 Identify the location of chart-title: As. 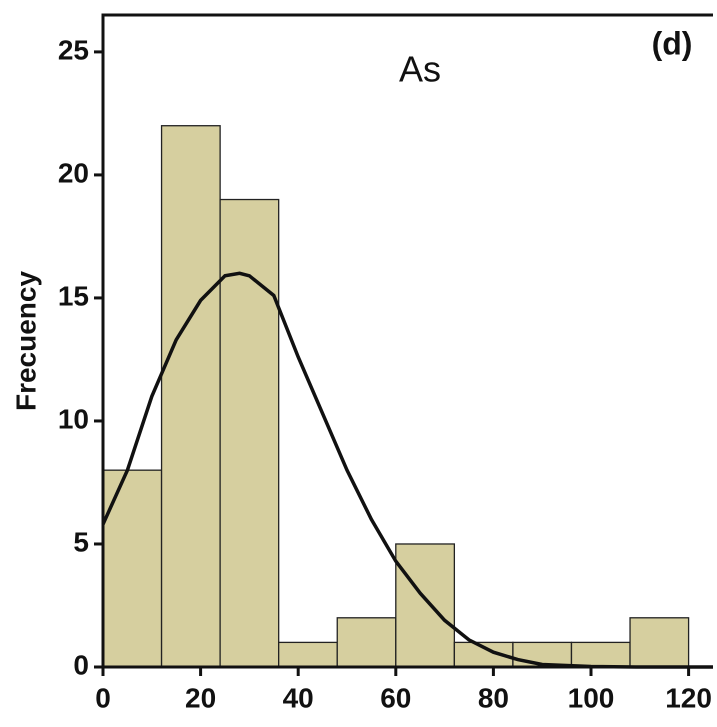
(420, 69).